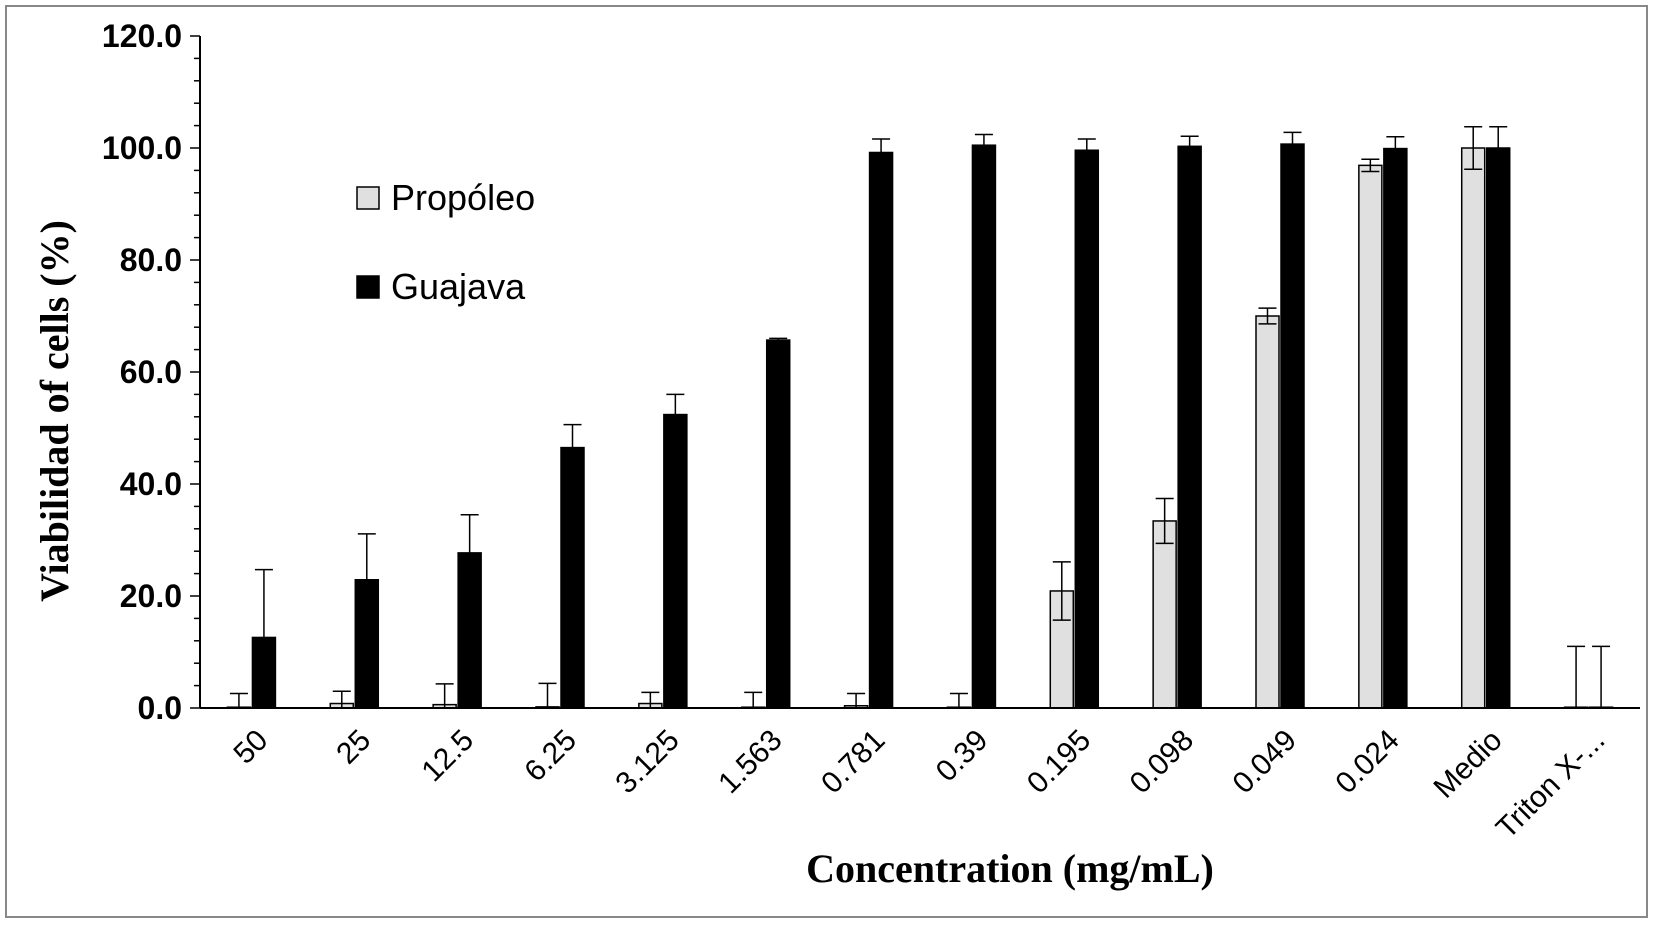 The width and height of the screenshot is (1653, 928). I want to click on y-tick-label: 0.0, so click(160, 708).